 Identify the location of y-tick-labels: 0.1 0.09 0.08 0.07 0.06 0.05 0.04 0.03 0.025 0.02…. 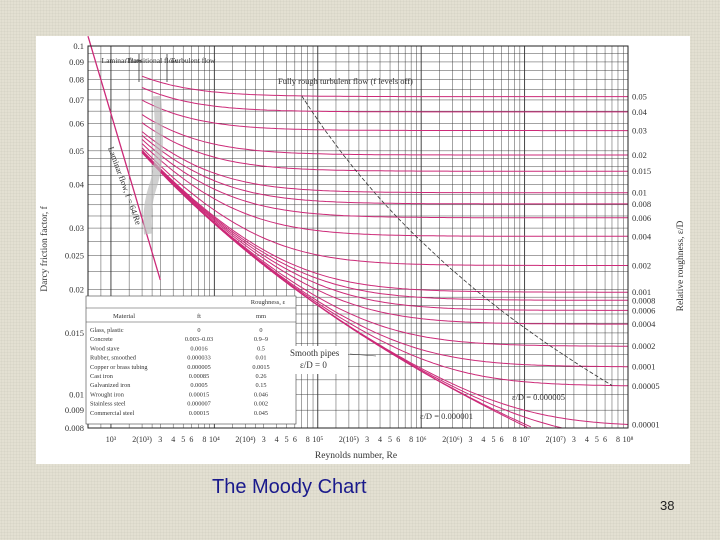
(75, 237).